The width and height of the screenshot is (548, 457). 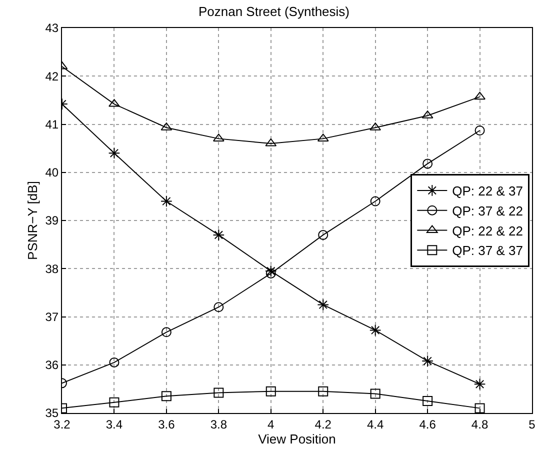 I want to click on x-tick-label: 3.8, so click(x=219, y=424).